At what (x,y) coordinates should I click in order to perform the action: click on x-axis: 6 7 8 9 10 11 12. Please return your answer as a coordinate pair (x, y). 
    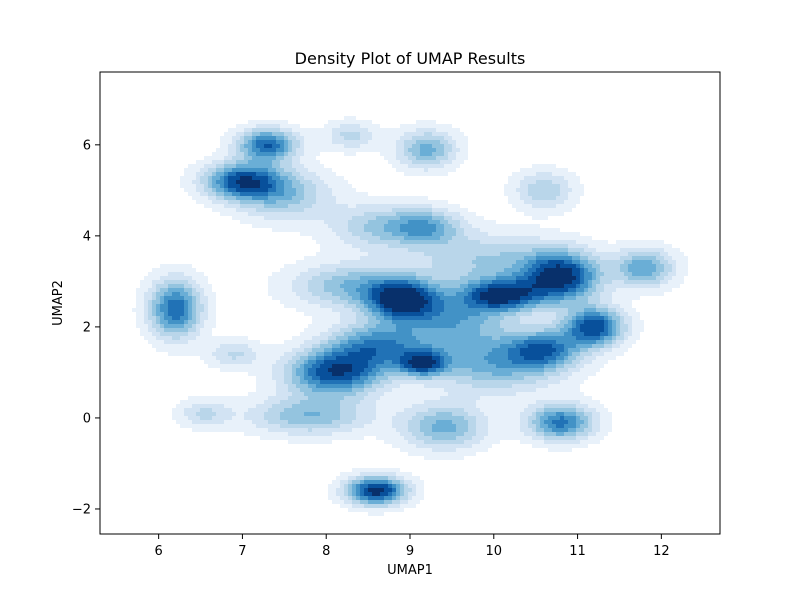
    Looking at the image, I should click on (412, 546).